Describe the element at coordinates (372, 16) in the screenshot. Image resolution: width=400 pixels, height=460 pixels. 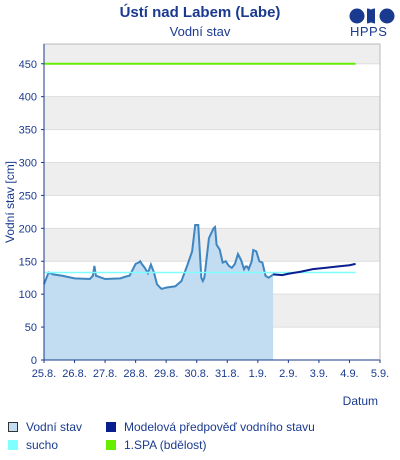
I see `hpps-logo-icon` at that location.